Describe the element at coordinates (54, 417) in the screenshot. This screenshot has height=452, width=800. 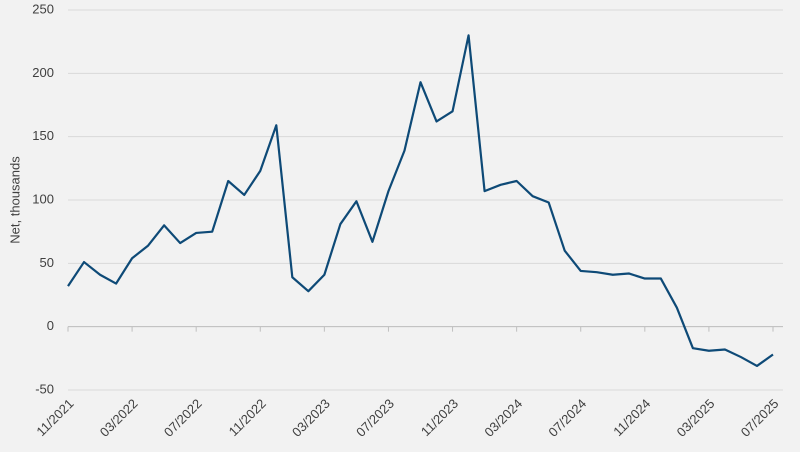
I see `x-tick-label: 11/2021` at that location.